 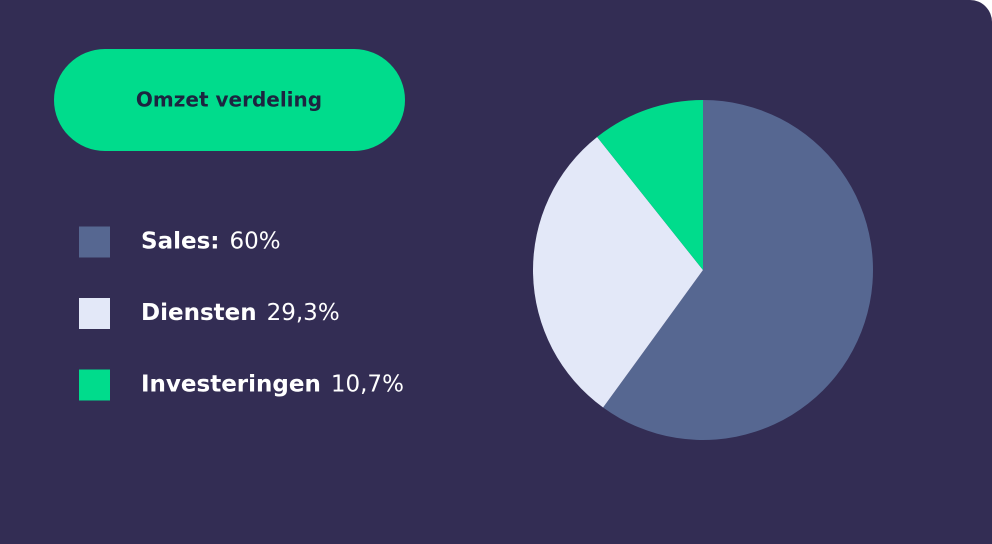 I want to click on title-pill, so click(x=229, y=100).